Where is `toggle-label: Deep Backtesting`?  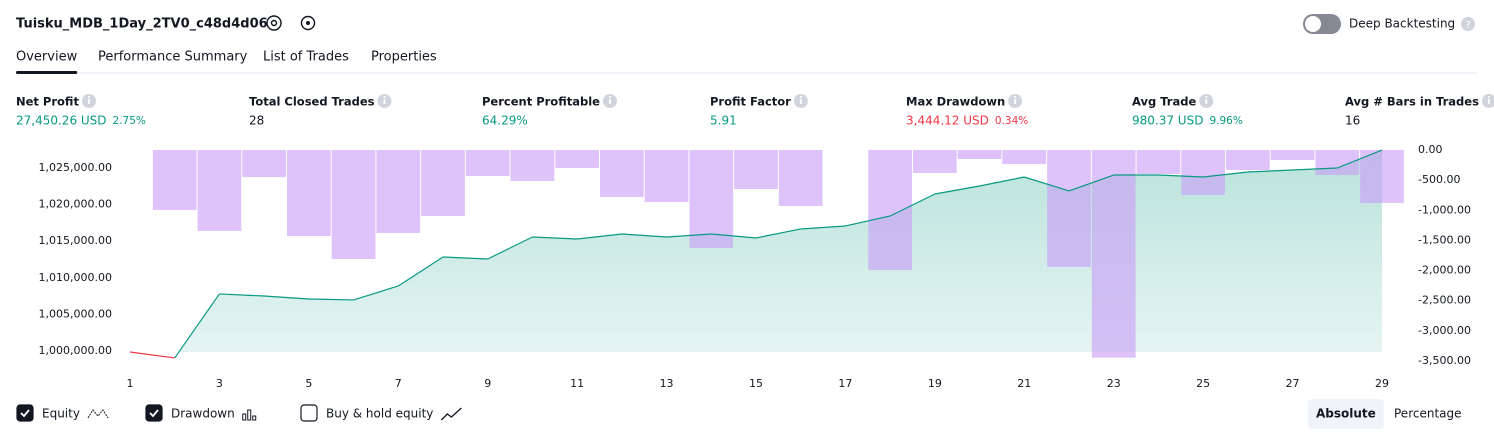
toggle-label: Deep Backtesting is located at coordinates (1402, 24).